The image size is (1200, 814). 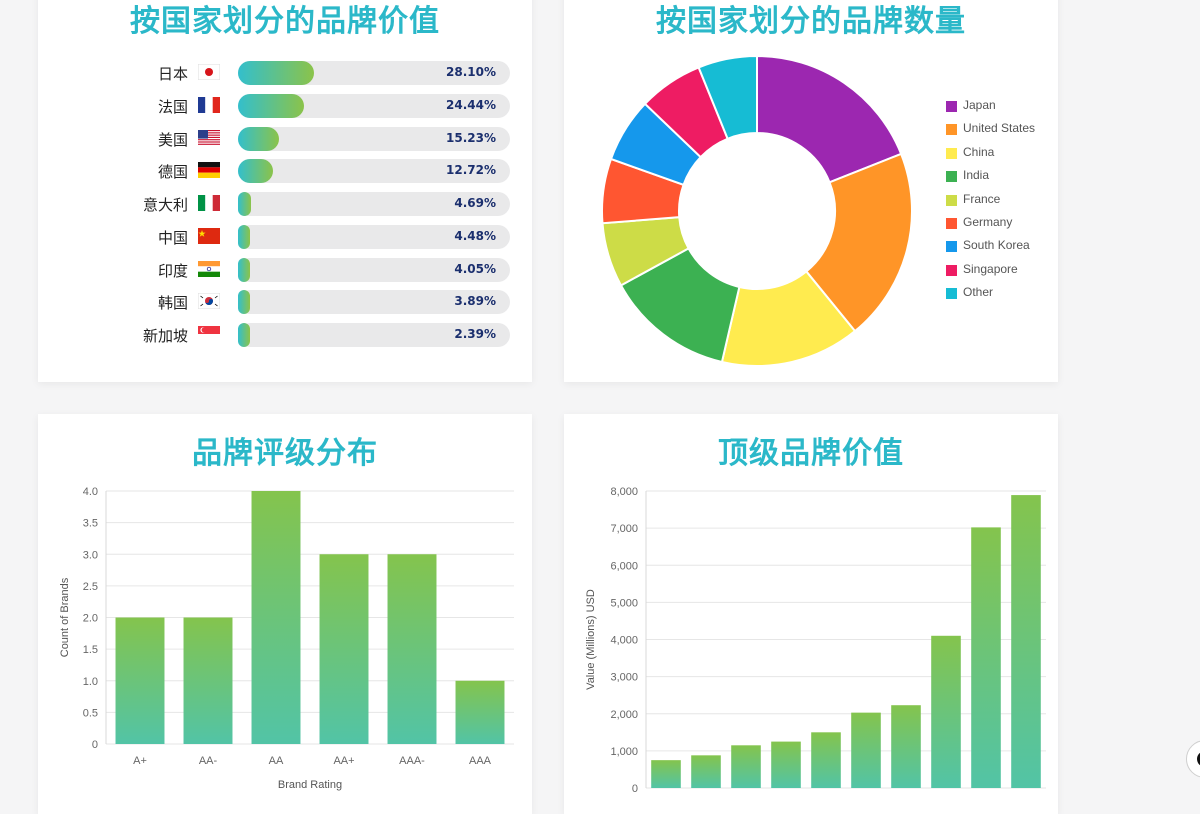 What do you see at coordinates (475, 268) in the screenshot?
I see `value-percentage-label: 4.05%` at bounding box center [475, 268].